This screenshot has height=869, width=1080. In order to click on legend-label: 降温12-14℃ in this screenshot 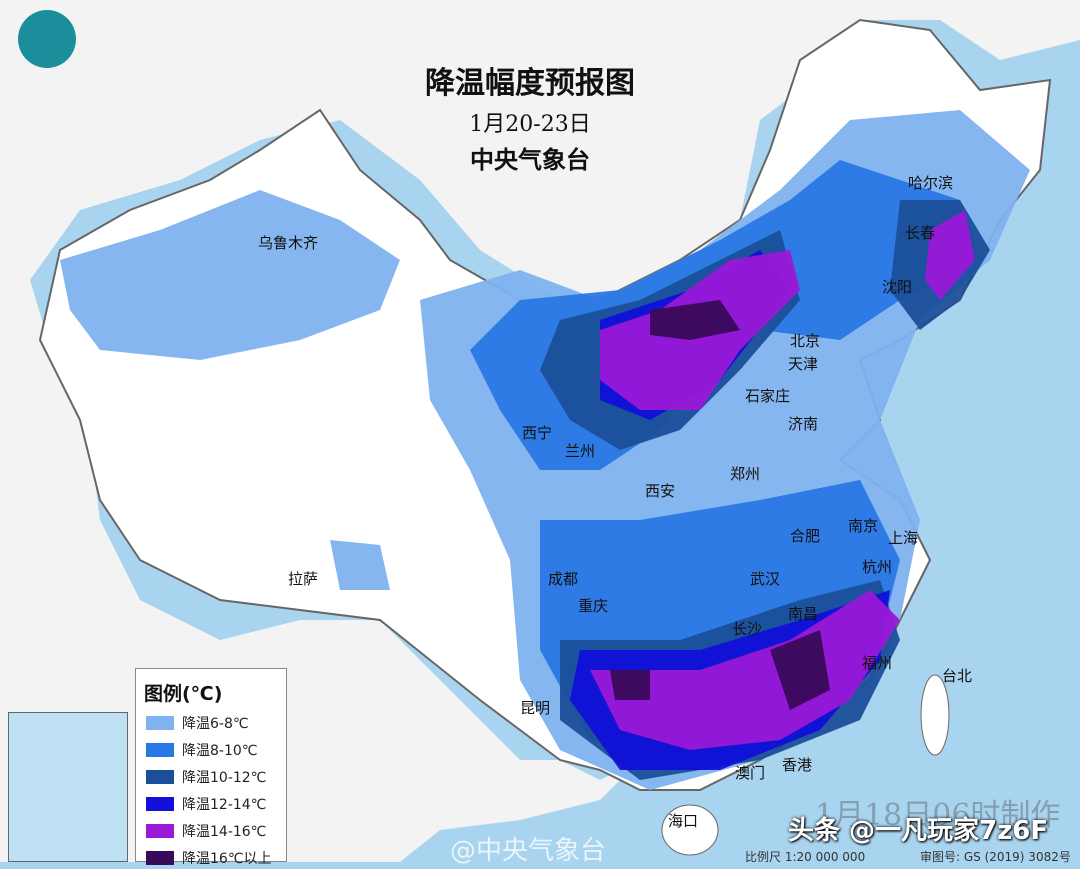, I will do `click(224, 805)`.